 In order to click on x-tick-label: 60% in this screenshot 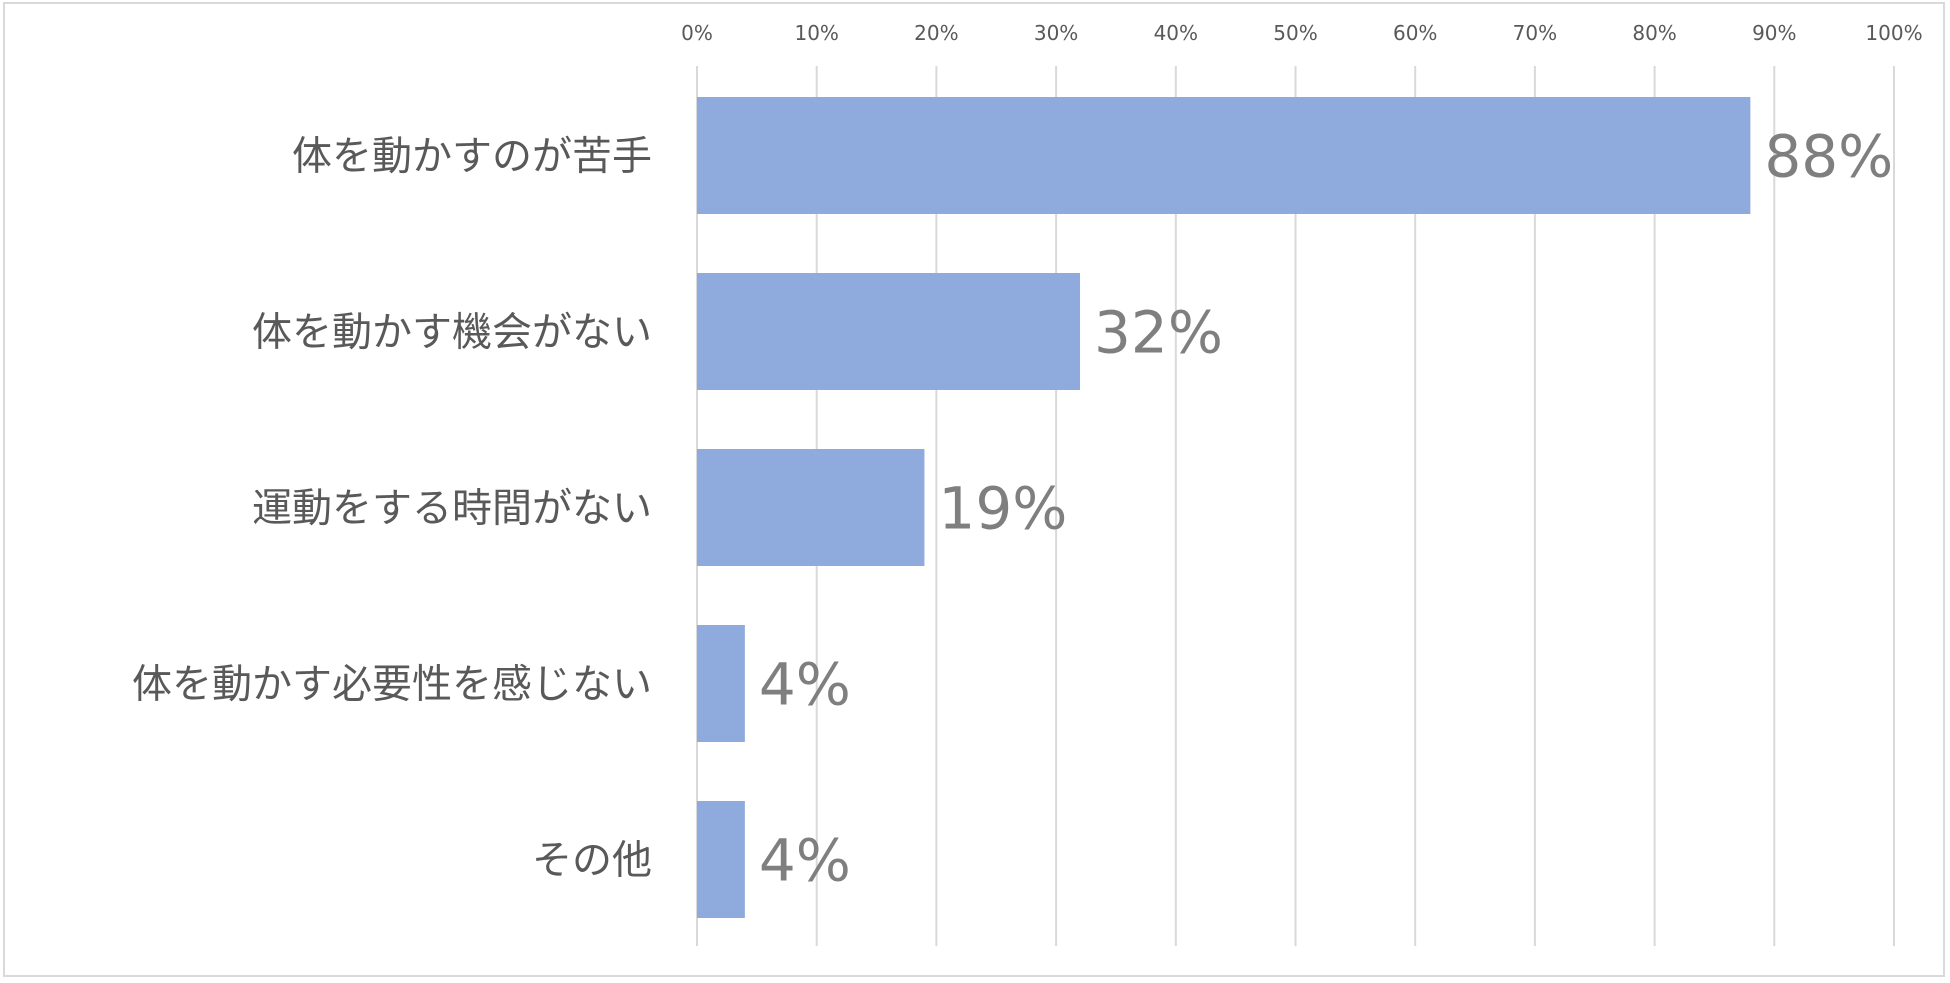, I will do `click(1415, 33)`.